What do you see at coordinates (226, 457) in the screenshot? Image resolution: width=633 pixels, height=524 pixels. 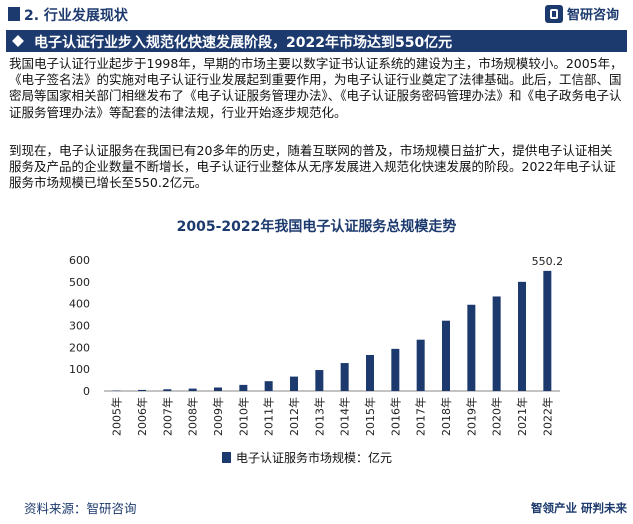 I see `legend-swatch` at bounding box center [226, 457].